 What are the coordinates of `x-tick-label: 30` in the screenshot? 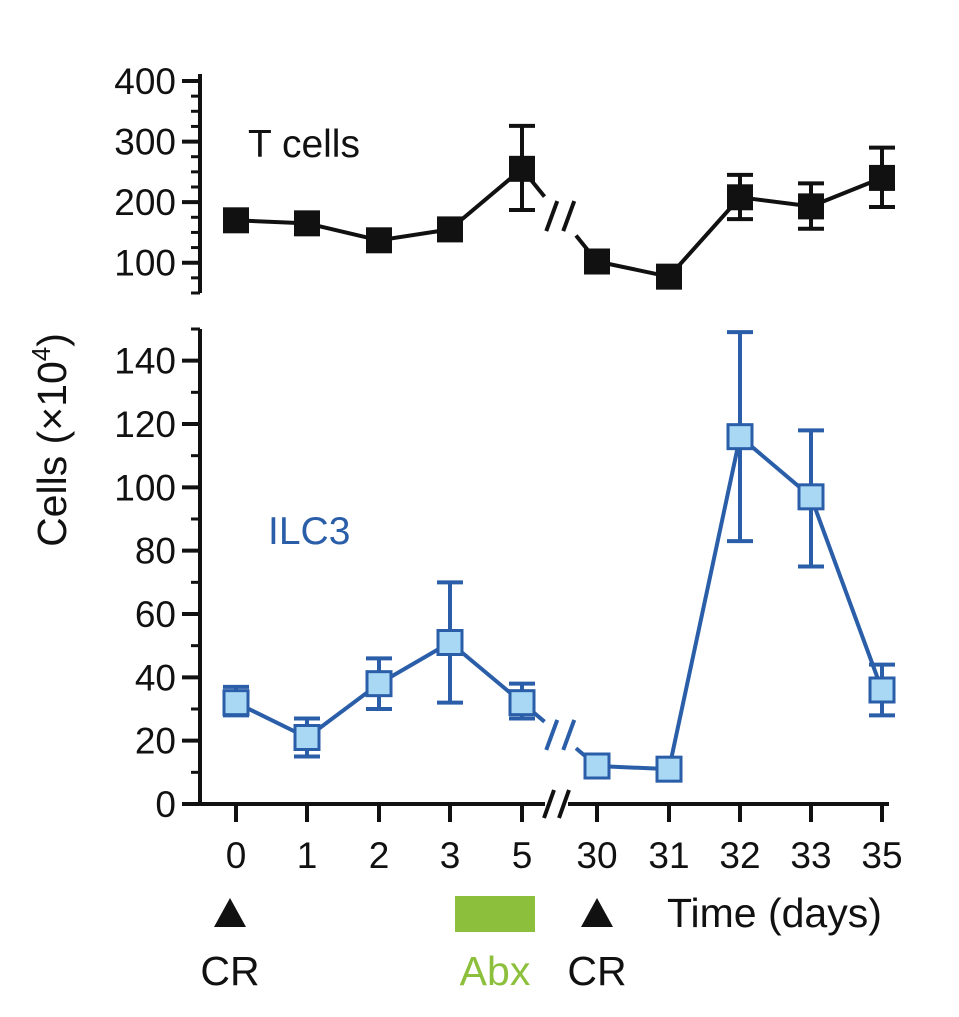 It's located at (596, 855).